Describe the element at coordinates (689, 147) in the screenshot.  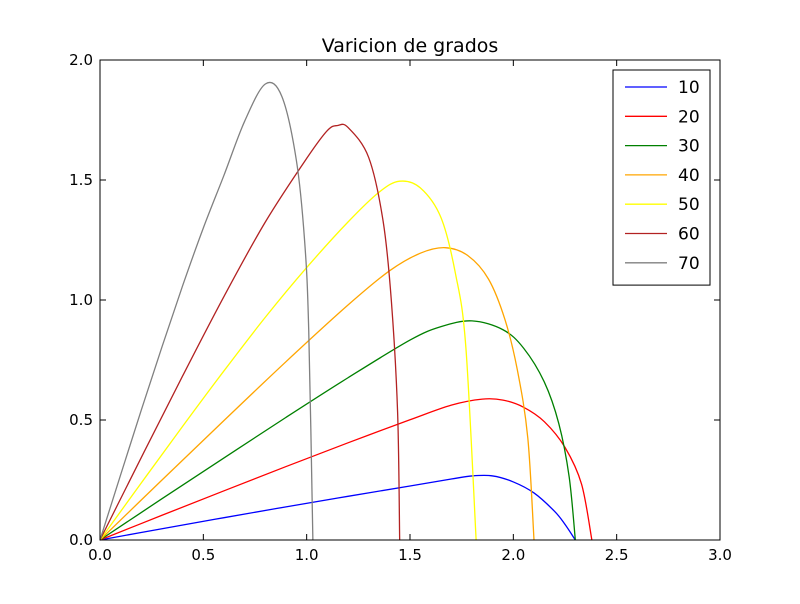
I see `legend-label-30: 30` at that location.